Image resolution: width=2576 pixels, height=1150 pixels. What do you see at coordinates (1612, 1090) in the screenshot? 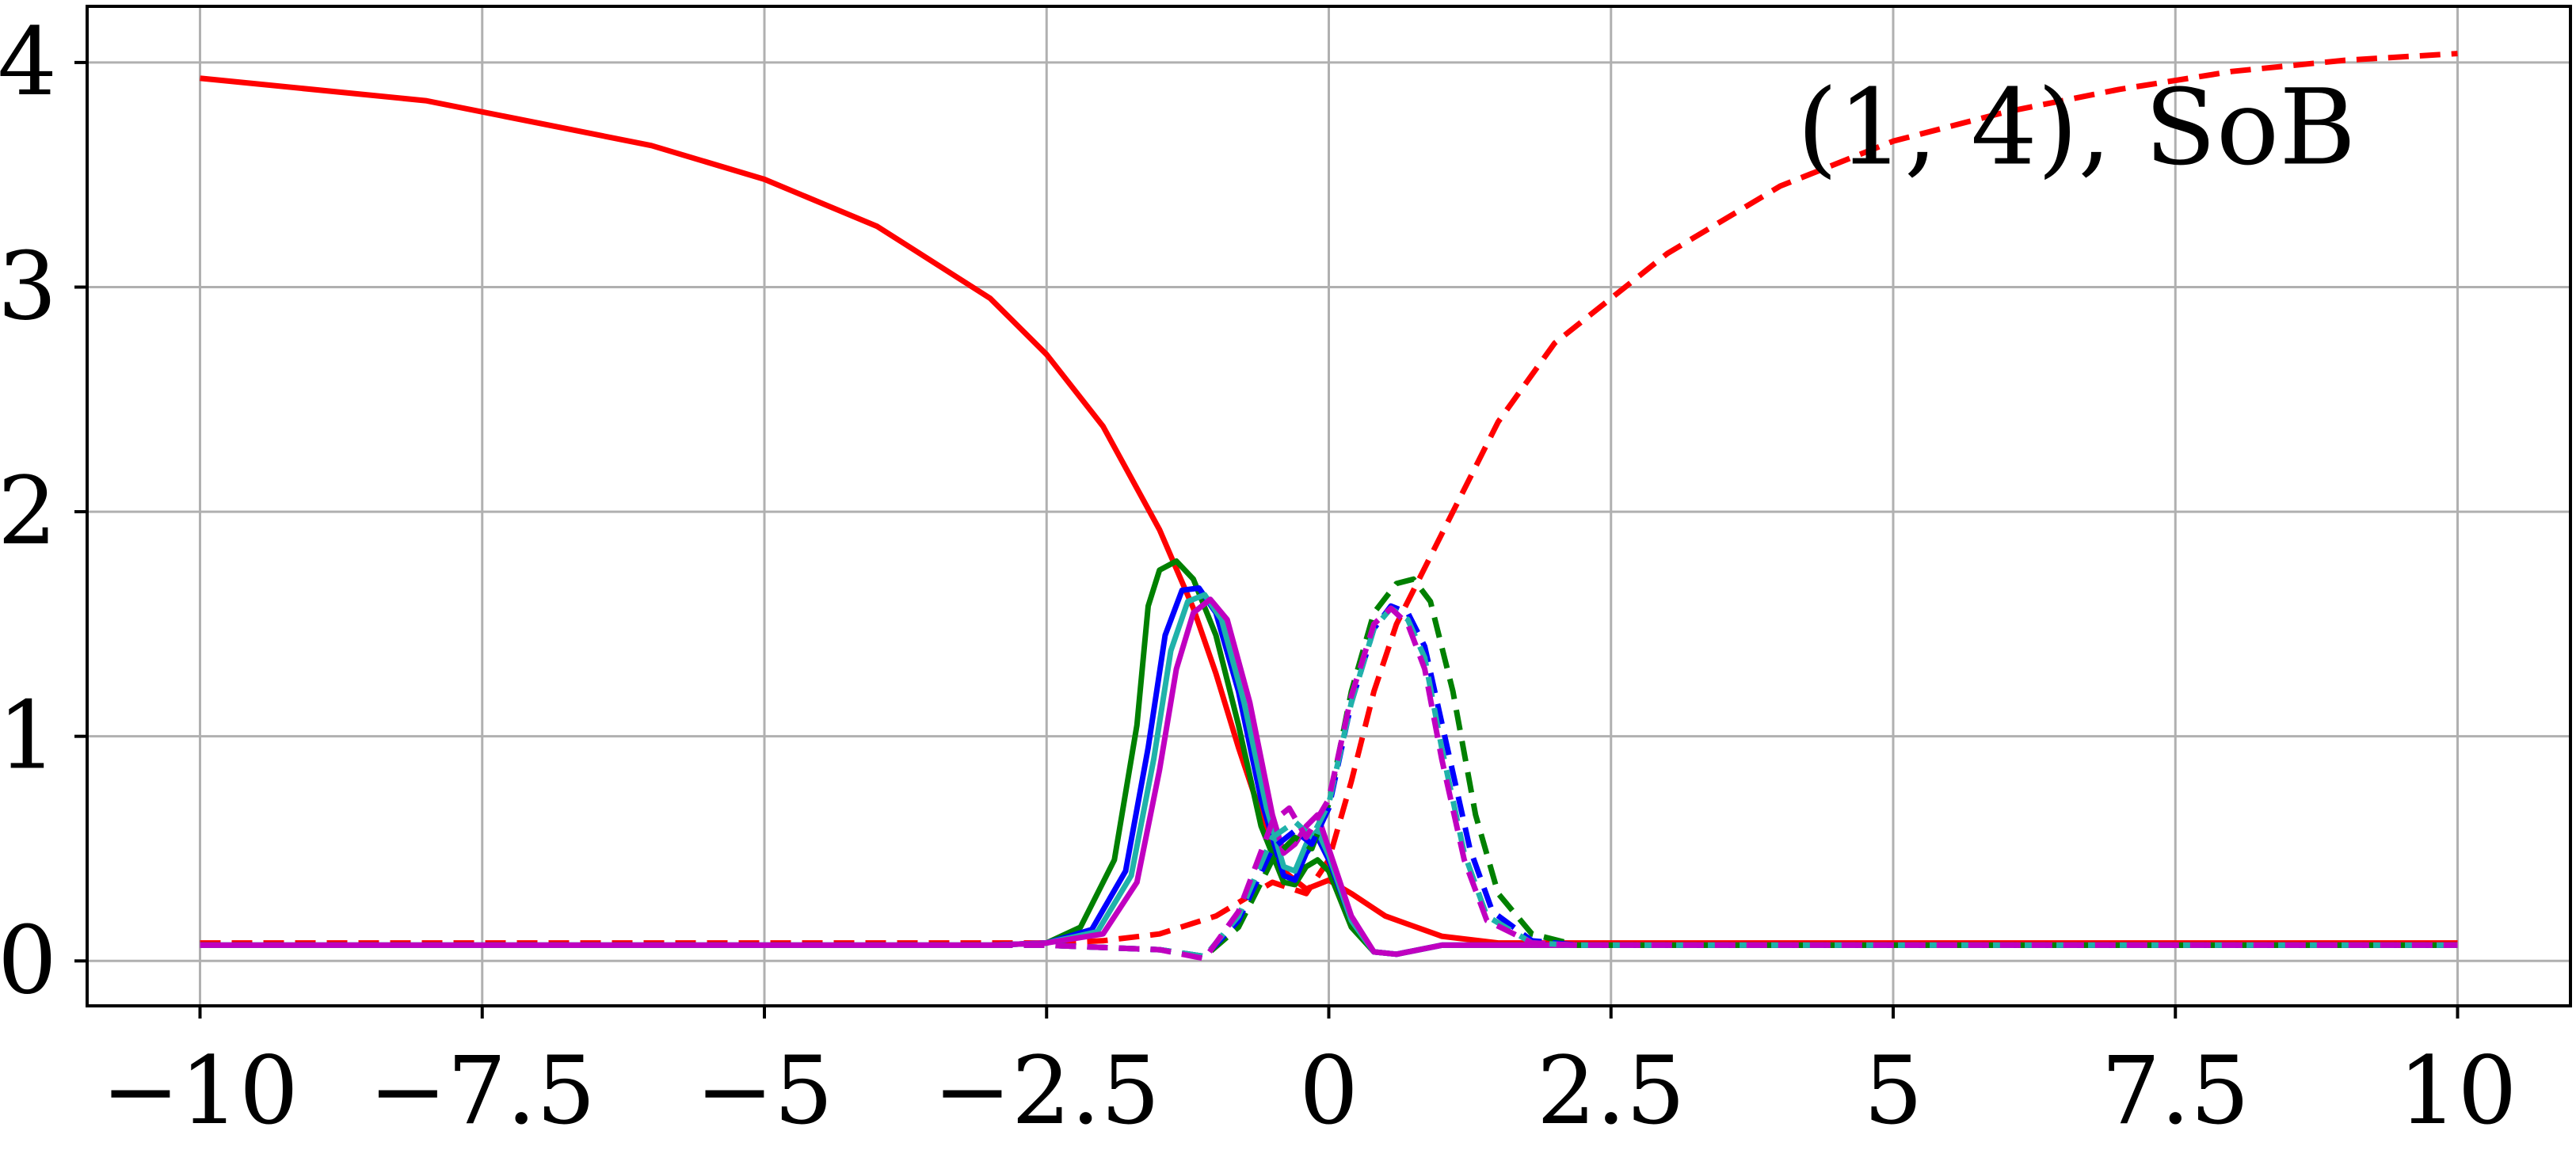
I see `x-tick-label: 2.5` at bounding box center [1612, 1090].